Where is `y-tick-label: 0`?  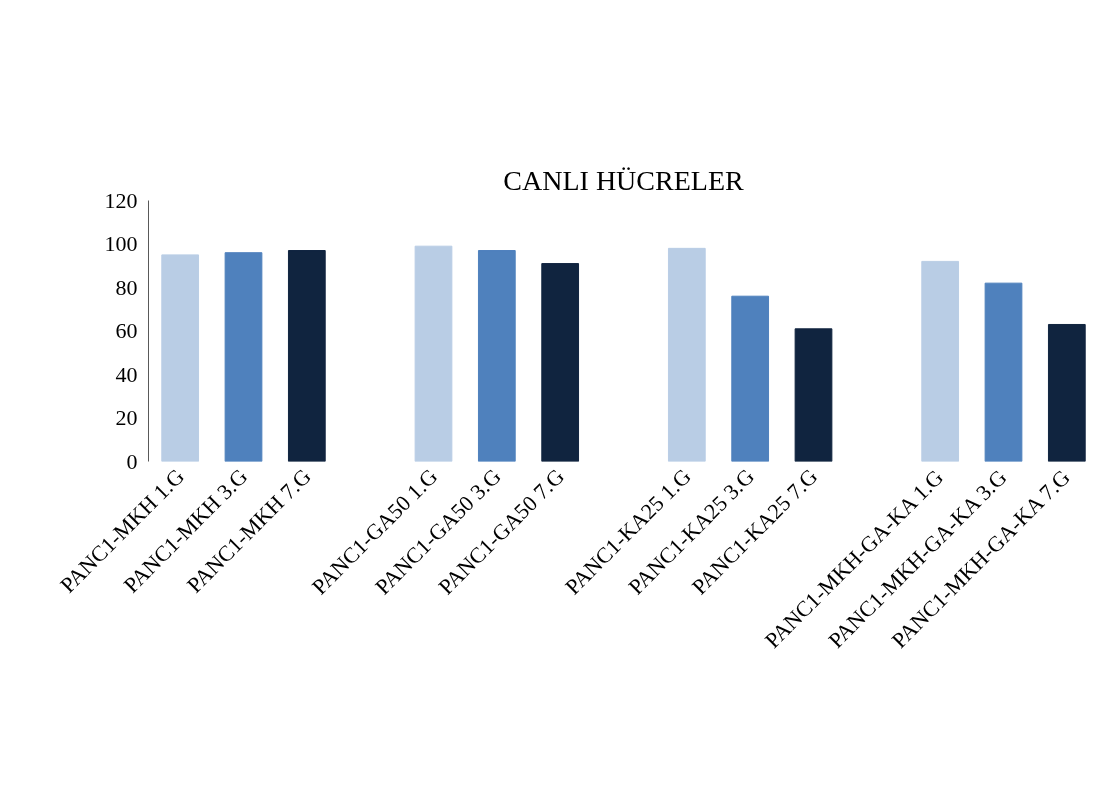
y-tick-label: 0 is located at coordinates (132, 461).